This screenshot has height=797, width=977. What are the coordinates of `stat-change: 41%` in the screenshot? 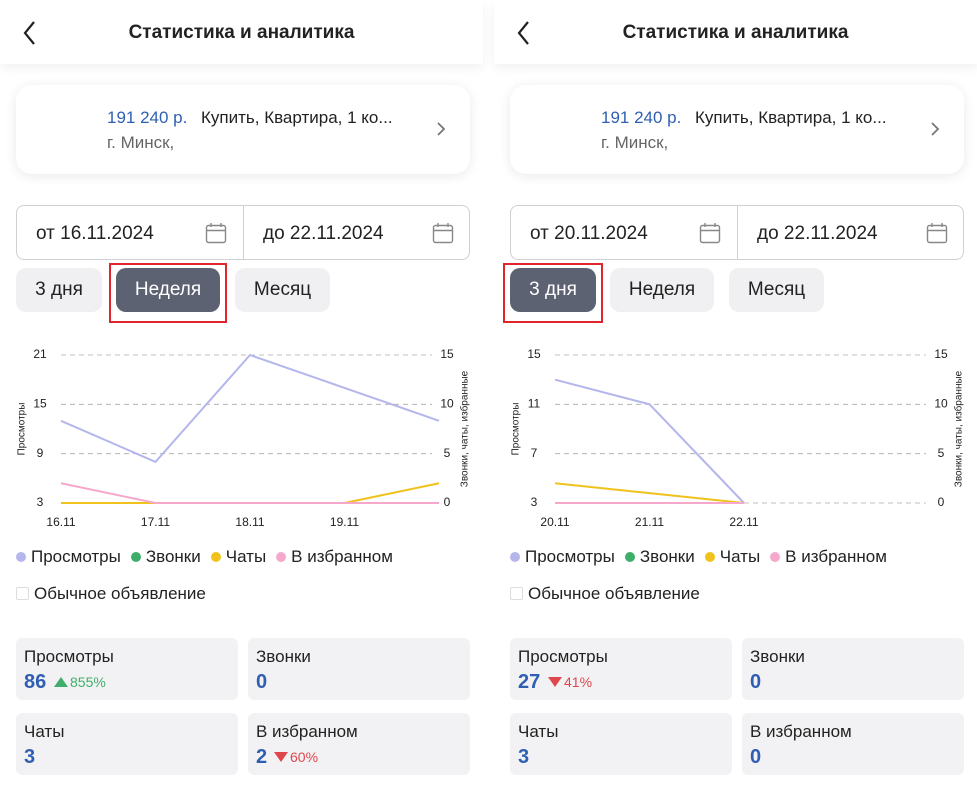 It's located at (570, 682).